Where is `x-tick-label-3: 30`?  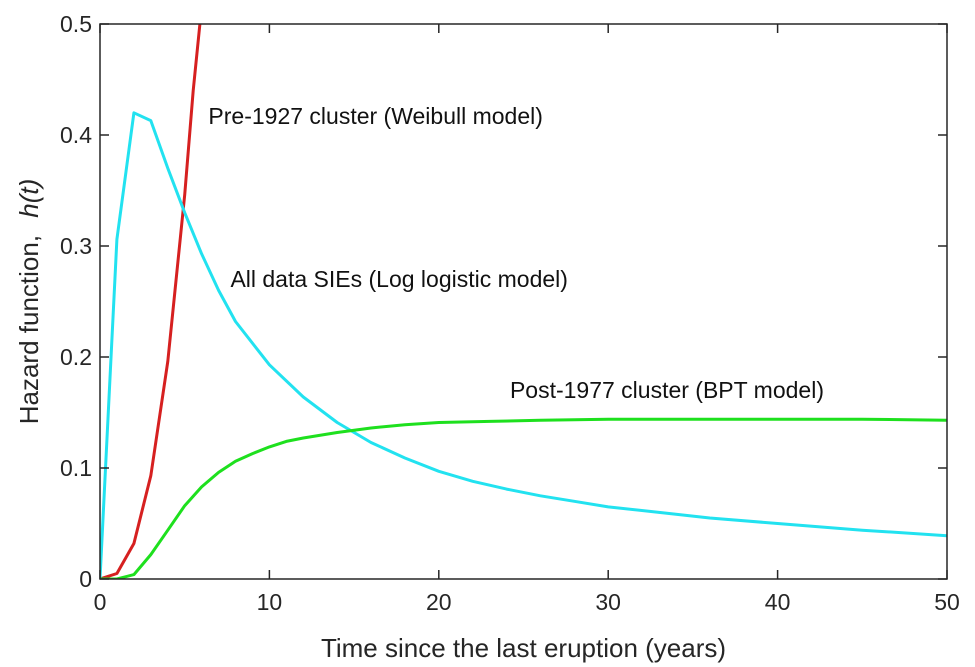 x-tick-label-3: 30 is located at coordinates (608, 602).